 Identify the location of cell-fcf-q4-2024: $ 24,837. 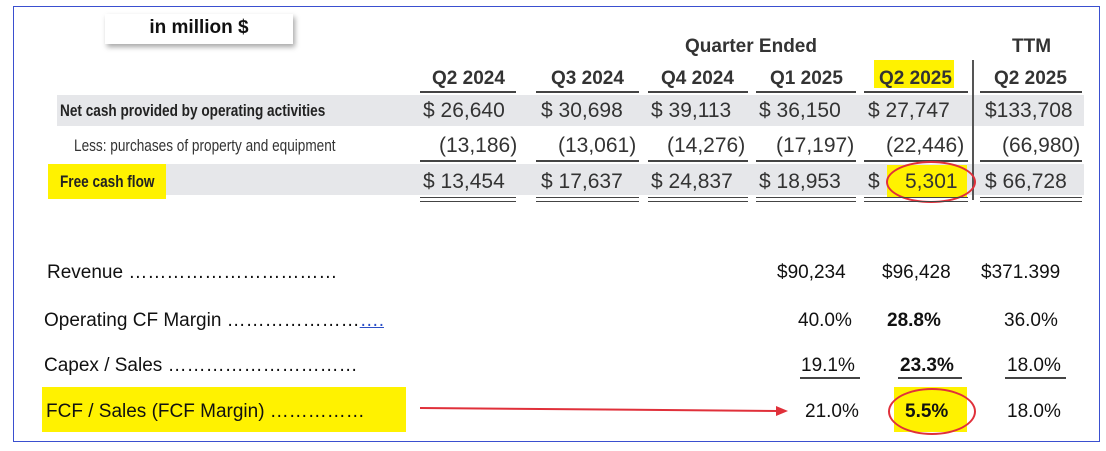
(692, 181).